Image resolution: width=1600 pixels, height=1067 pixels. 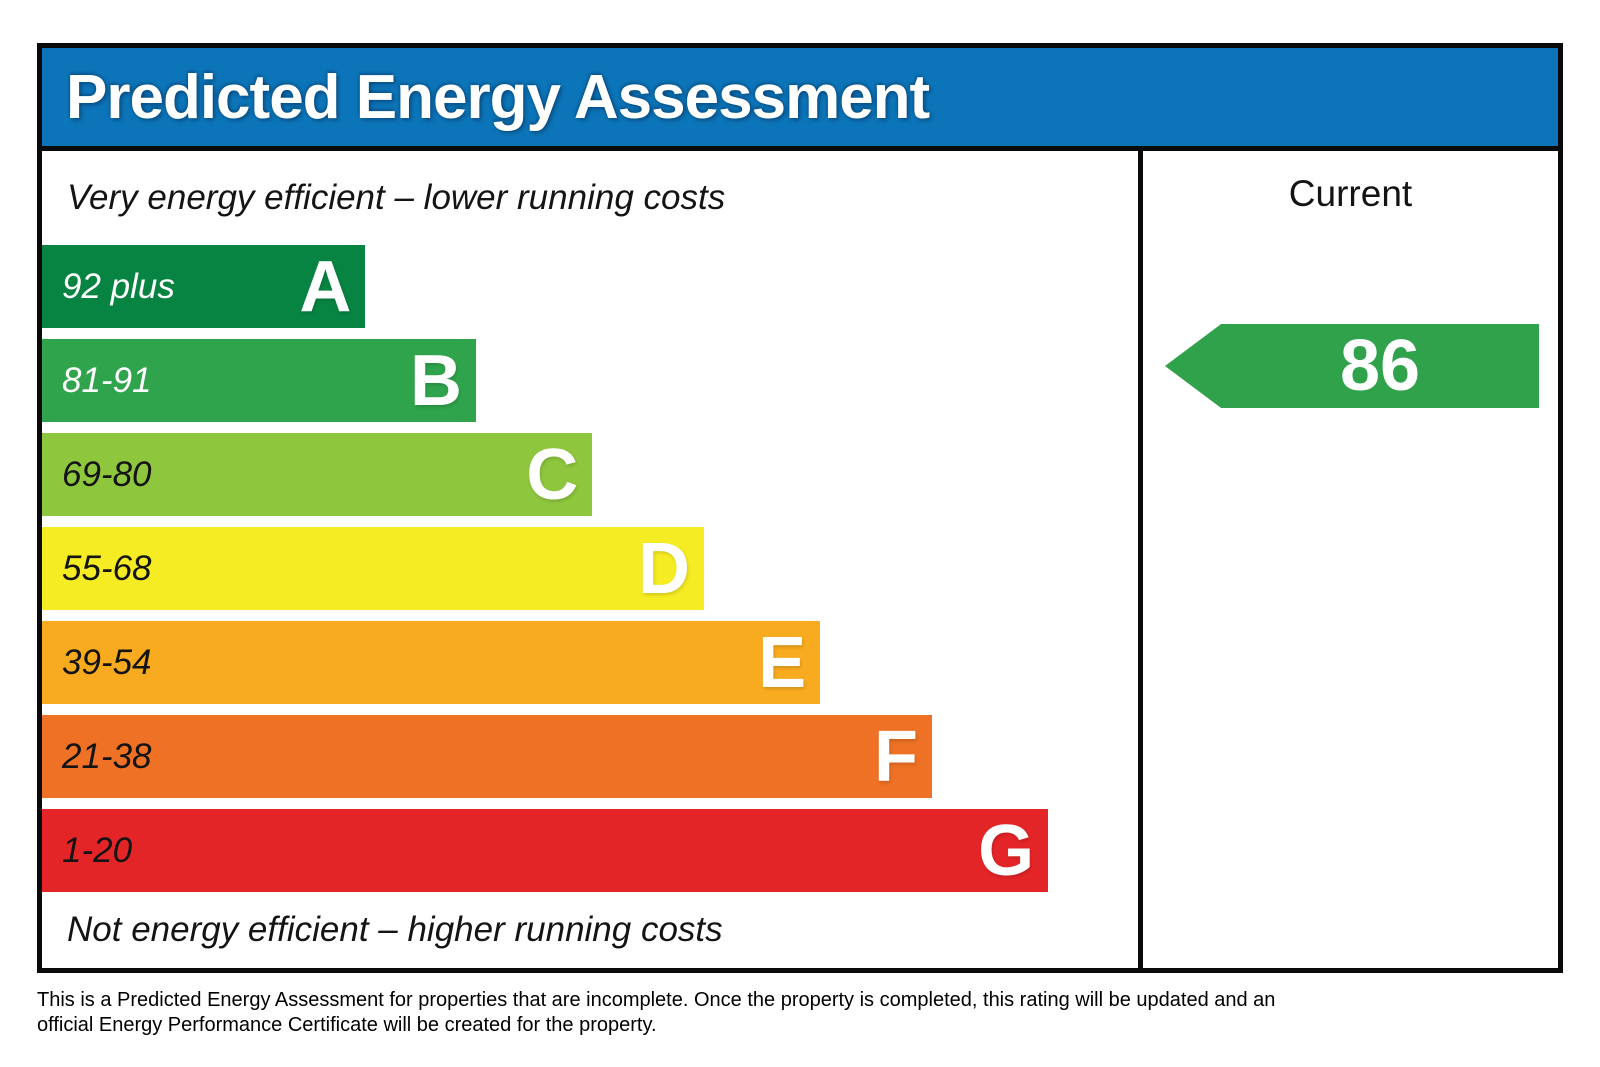 What do you see at coordinates (118, 286) in the screenshot?
I see `band-range-label: 92 plus` at bounding box center [118, 286].